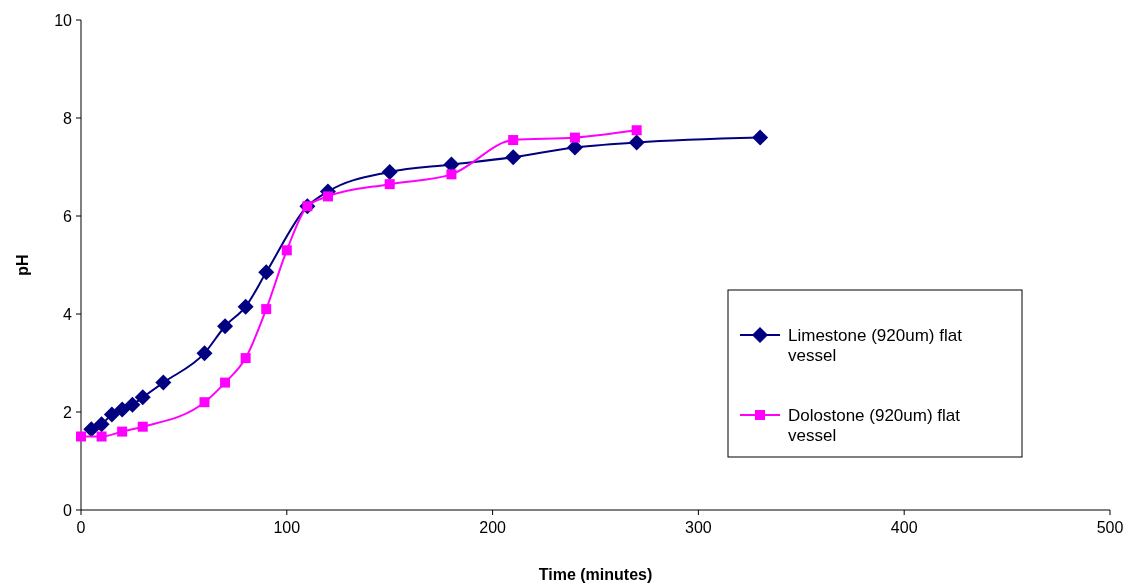 This screenshot has width=1135, height=588. What do you see at coordinates (68, 412) in the screenshot?
I see `y-tick-label: 2` at bounding box center [68, 412].